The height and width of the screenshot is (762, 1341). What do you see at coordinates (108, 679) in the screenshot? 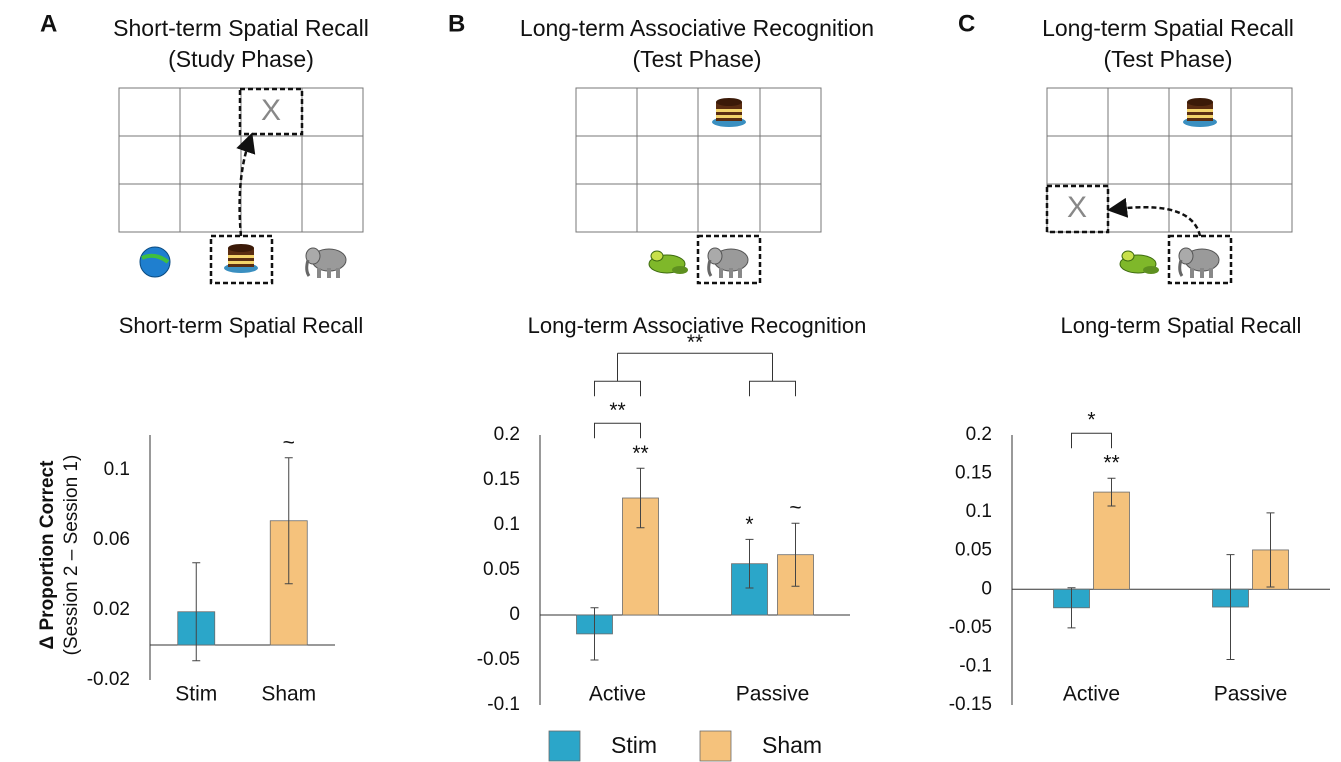
I see `y-tick-label: -0.02` at bounding box center [108, 679].